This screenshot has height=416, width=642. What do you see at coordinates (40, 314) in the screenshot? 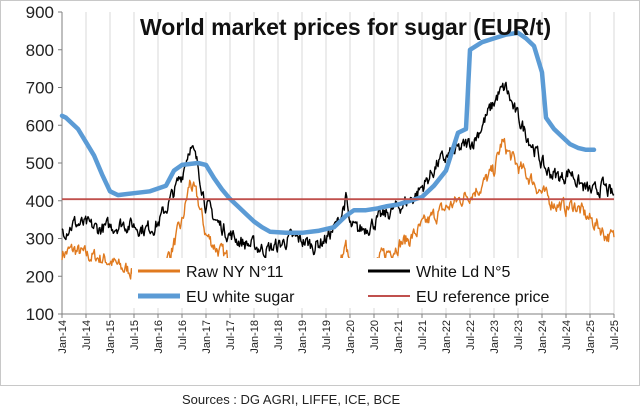
I see `y-tick-label: 100` at bounding box center [40, 314].